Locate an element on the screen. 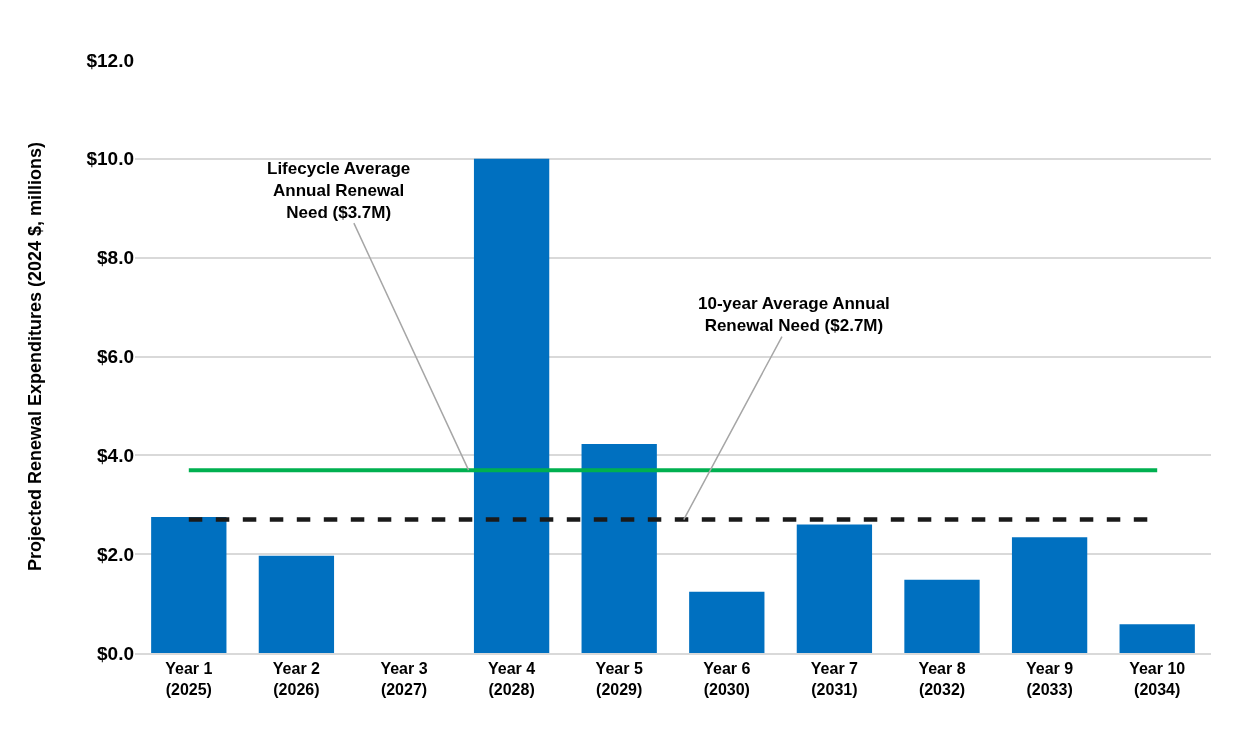  ref-line-label: 10-year Average Annual Renewal Need ($2.7M) is located at coordinates (794, 315).